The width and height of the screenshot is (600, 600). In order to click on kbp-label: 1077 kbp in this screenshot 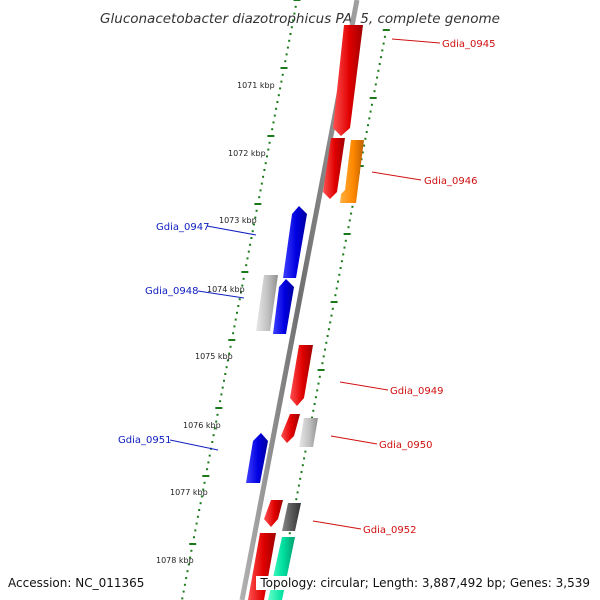, I will do `click(189, 492)`.